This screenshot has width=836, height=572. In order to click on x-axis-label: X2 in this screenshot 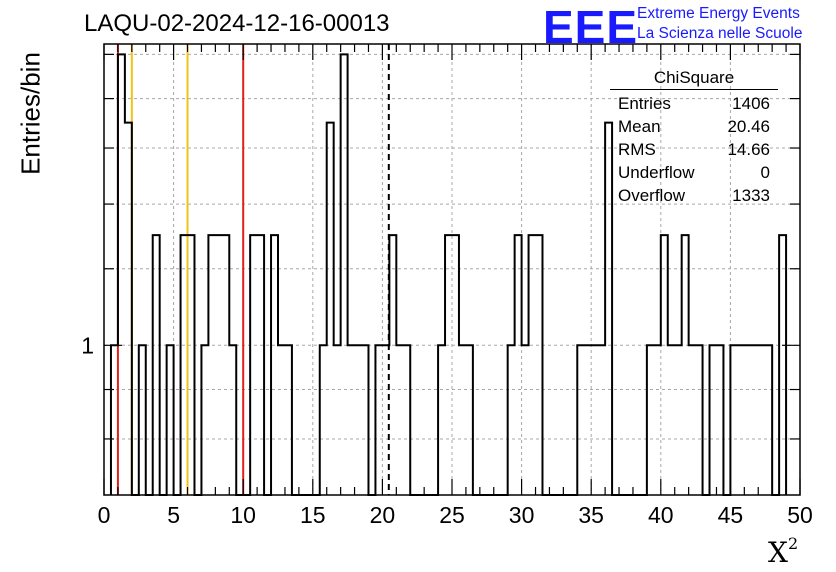, I will do `click(783, 551)`.